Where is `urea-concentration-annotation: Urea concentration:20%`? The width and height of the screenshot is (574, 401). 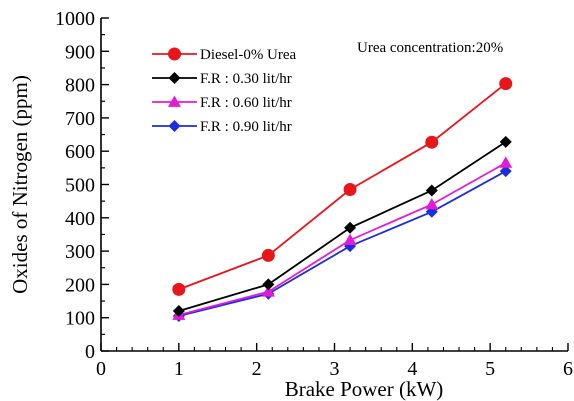
urea-concentration-annotation: Urea concentration:20% is located at coordinates (430, 48).